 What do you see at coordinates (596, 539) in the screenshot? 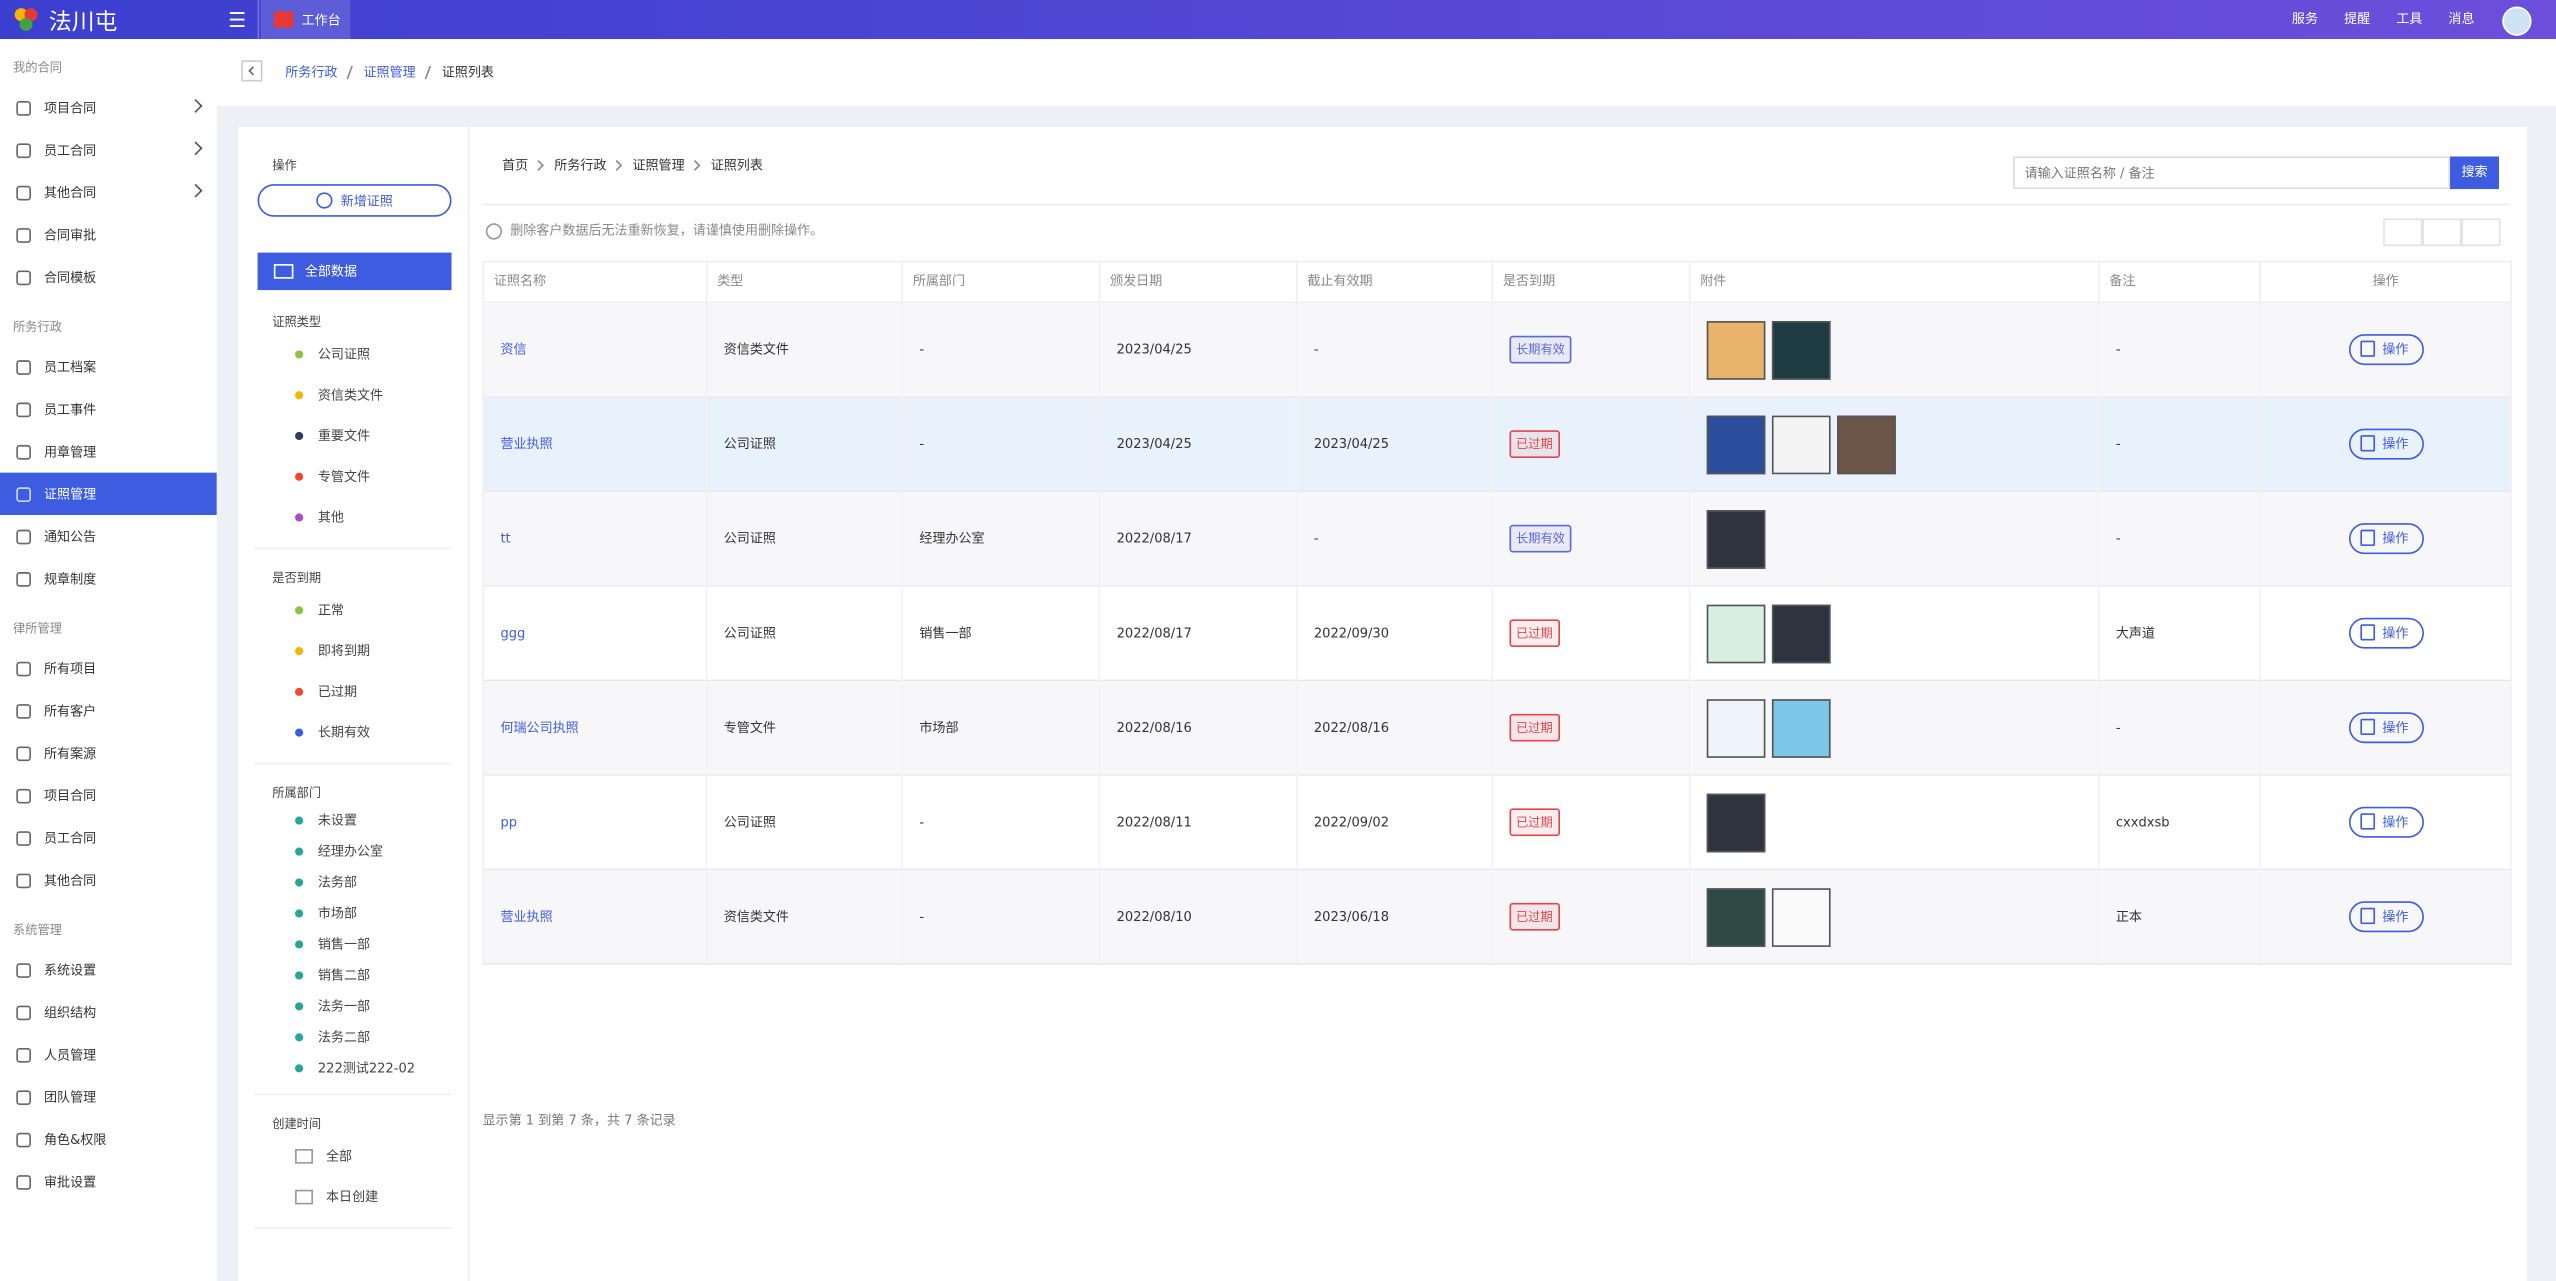
I see `cell-name: tt` at bounding box center [596, 539].